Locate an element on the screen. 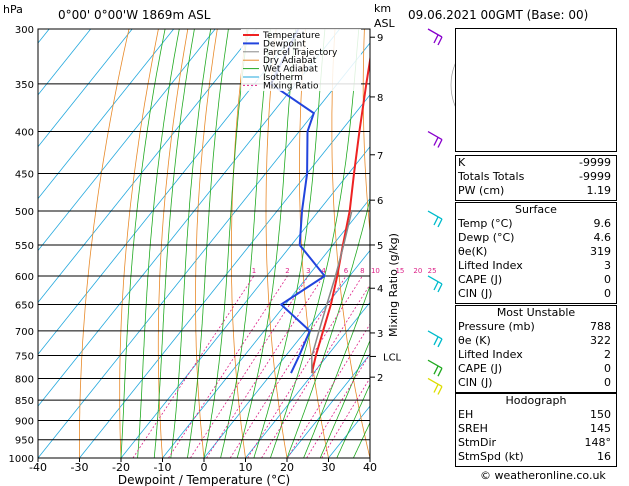 The image size is (629, 486). km-tick-label: 2 is located at coordinates (380, 378).